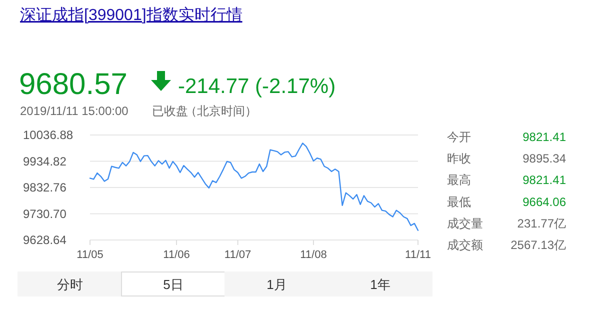  I want to click on text: 1年, so click(380, 284).